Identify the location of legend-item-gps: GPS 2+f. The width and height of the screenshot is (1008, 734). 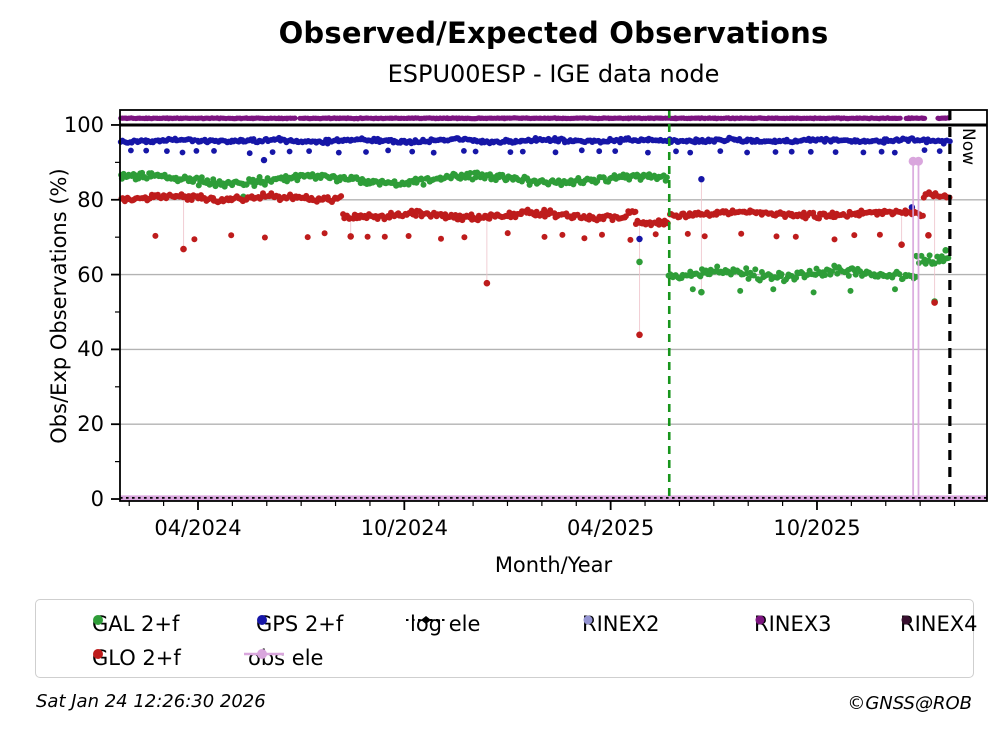
(296, 624).